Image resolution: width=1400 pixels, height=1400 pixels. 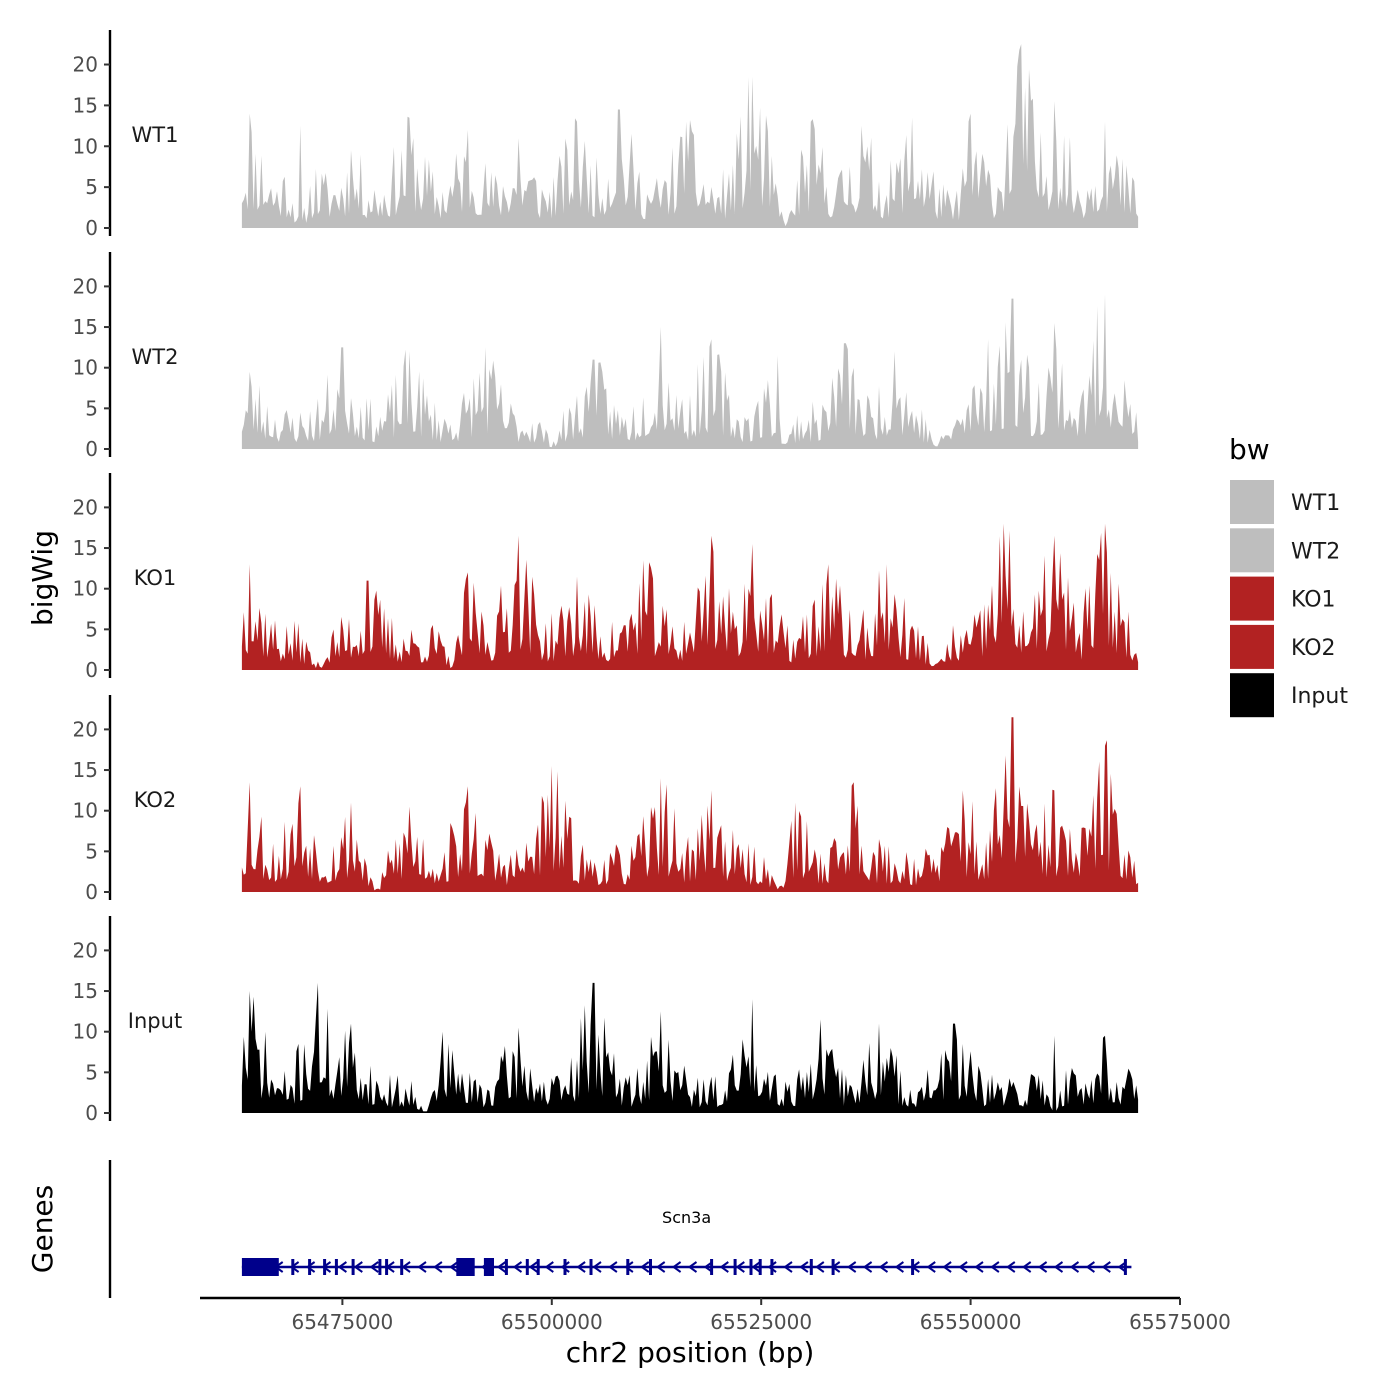 I want to click on coverage-area-wt1, so click(x=690, y=136).